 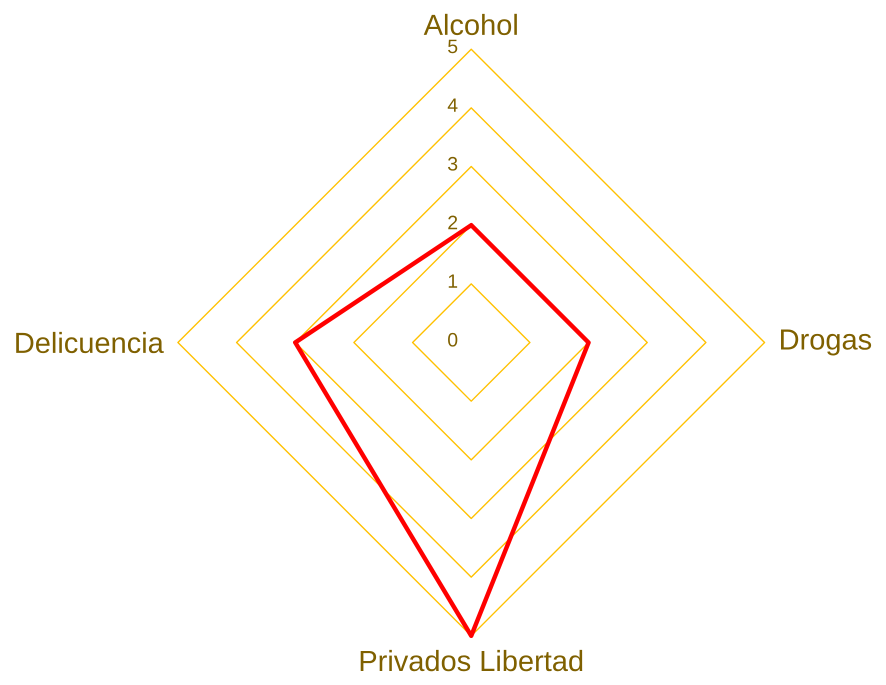 What do you see at coordinates (453, 163) in the screenshot?
I see `y-tick-label: 3` at bounding box center [453, 163].